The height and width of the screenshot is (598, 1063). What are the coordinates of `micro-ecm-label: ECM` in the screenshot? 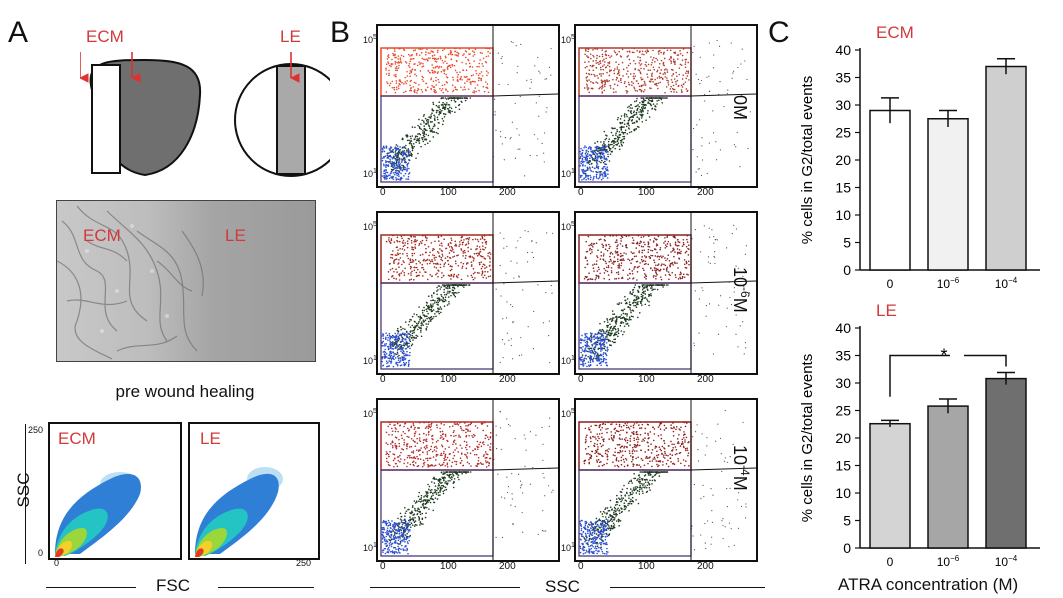 It's located at (102, 235).